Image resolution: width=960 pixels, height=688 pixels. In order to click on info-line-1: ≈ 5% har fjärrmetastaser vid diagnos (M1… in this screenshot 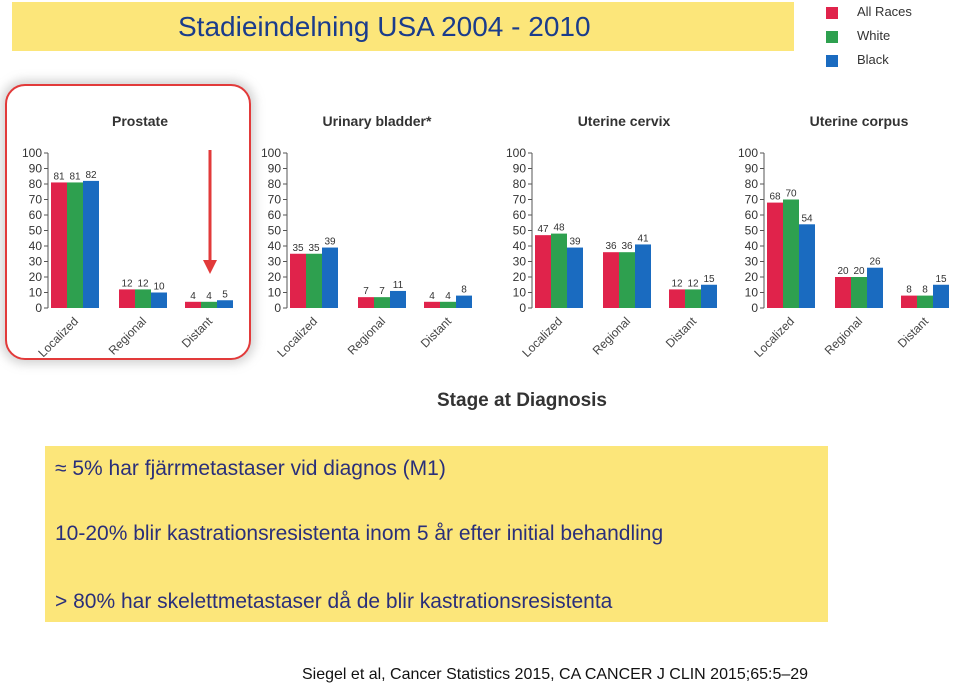, I will do `click(250, 468)`.